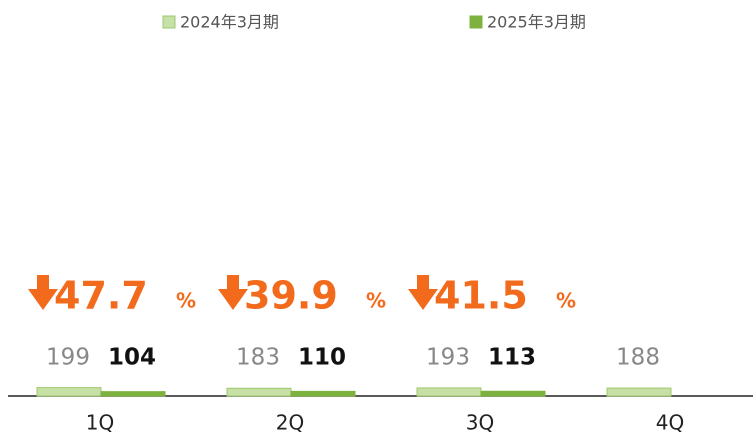  Describe the element at coordinates (132, 358) in the screenshot. I see `value-label: 104` at that location.